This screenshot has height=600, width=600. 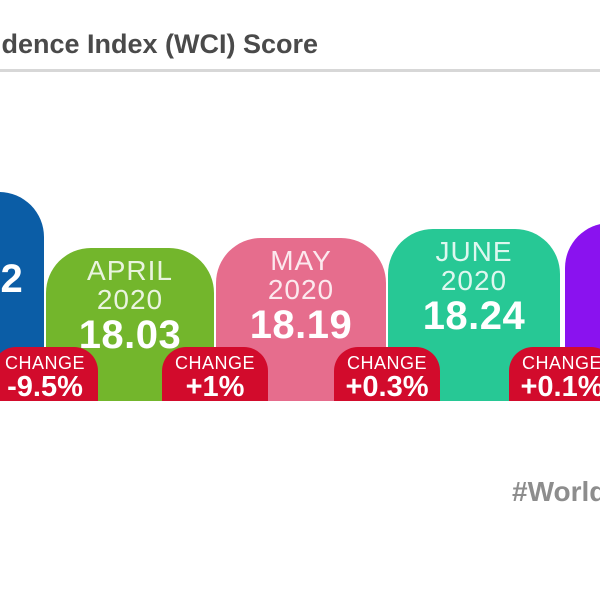 I want to click on bar-value: 18.19, so click(x=301, y=325).